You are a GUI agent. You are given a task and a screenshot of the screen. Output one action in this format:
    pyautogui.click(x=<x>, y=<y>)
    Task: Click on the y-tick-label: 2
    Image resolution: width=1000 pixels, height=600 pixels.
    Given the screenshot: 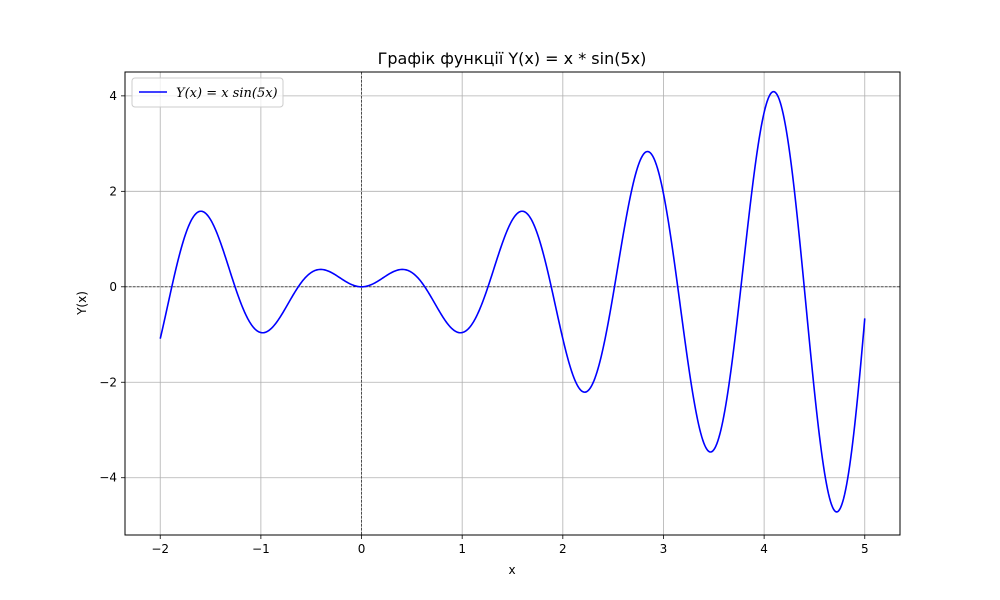 What is the action you would take?
    pyautogui.click(x=113, y=191)
    